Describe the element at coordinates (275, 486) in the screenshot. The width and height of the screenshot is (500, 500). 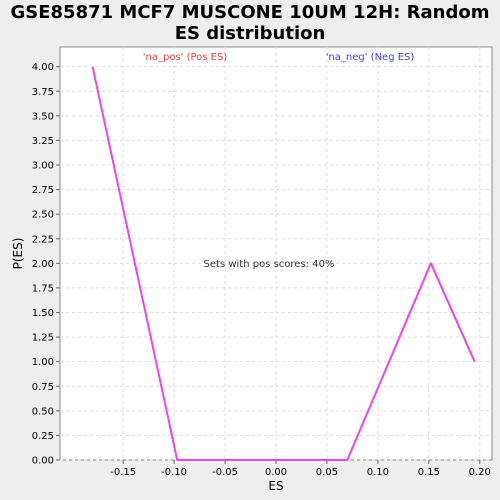
I see `x-axis-label: ES` at that location.